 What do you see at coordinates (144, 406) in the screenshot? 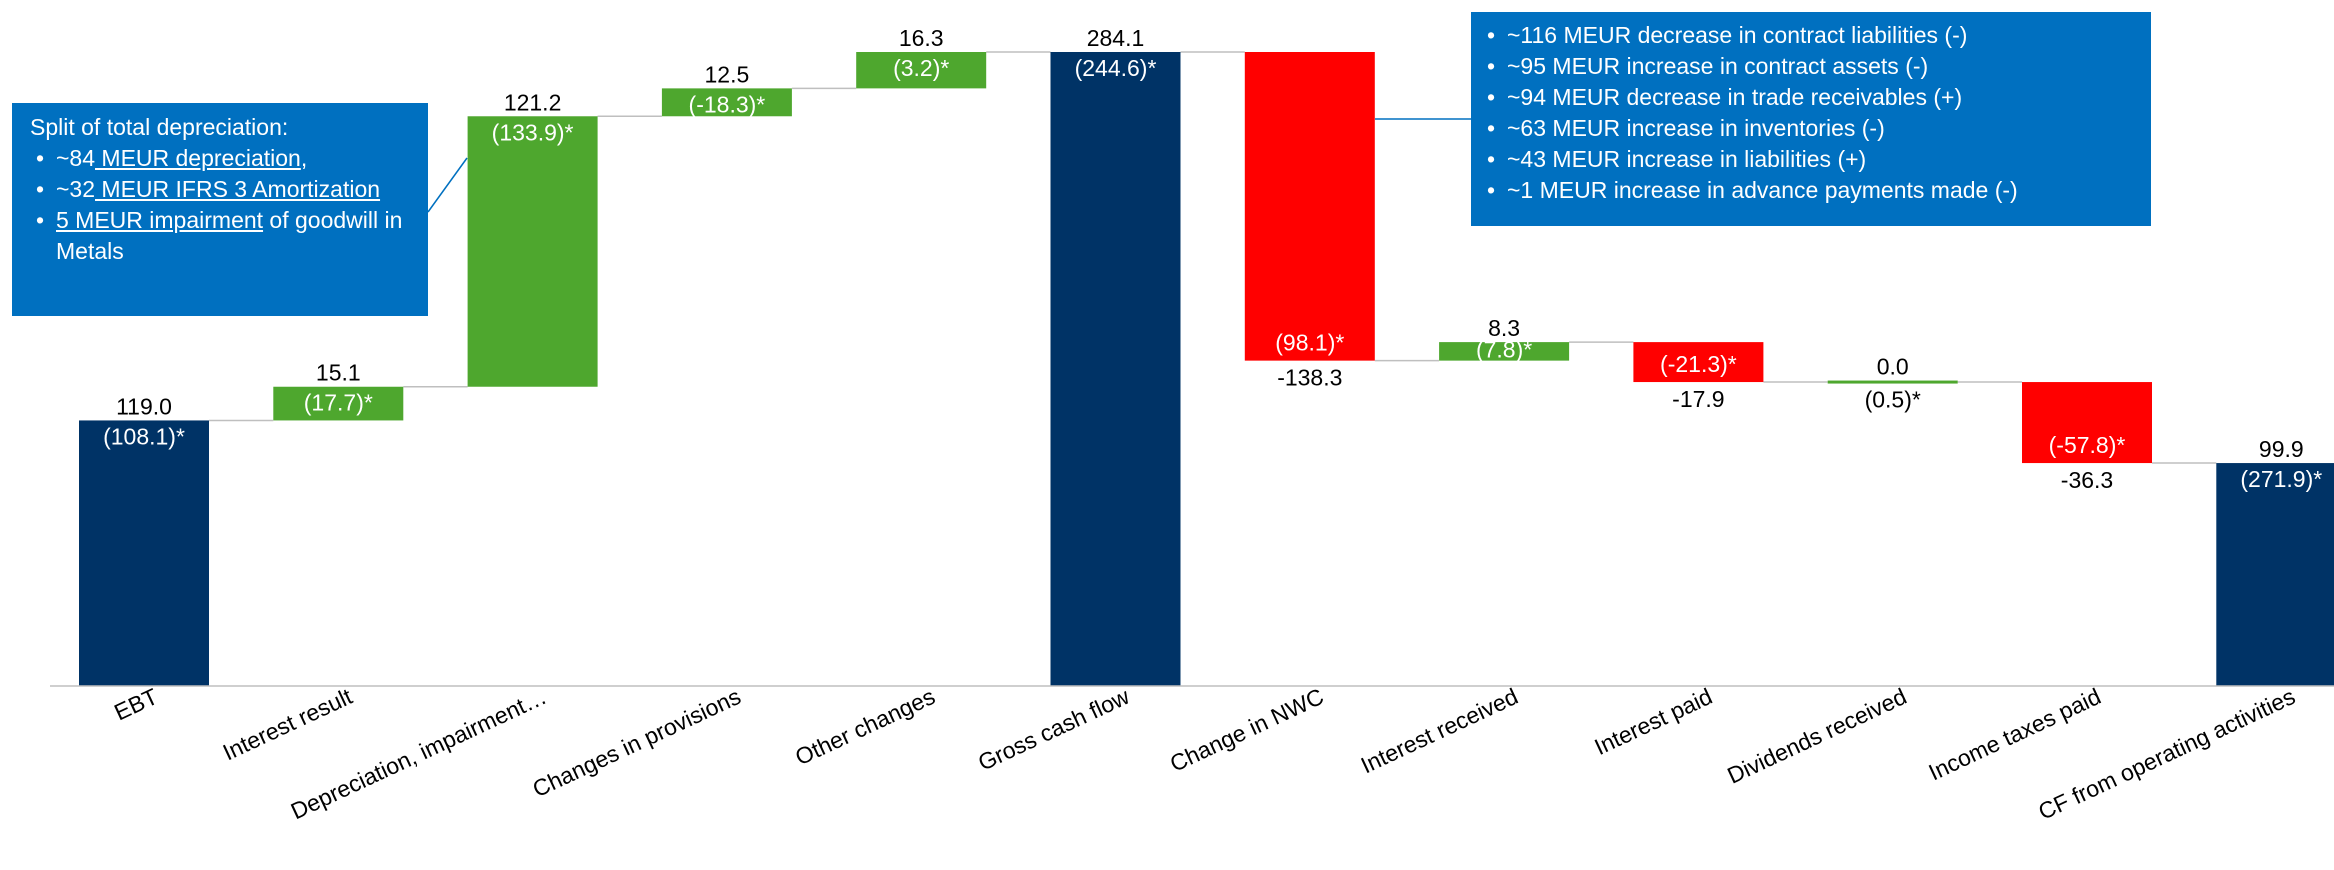
I see `value-label: 119.0` at bounding box center [144, 406].